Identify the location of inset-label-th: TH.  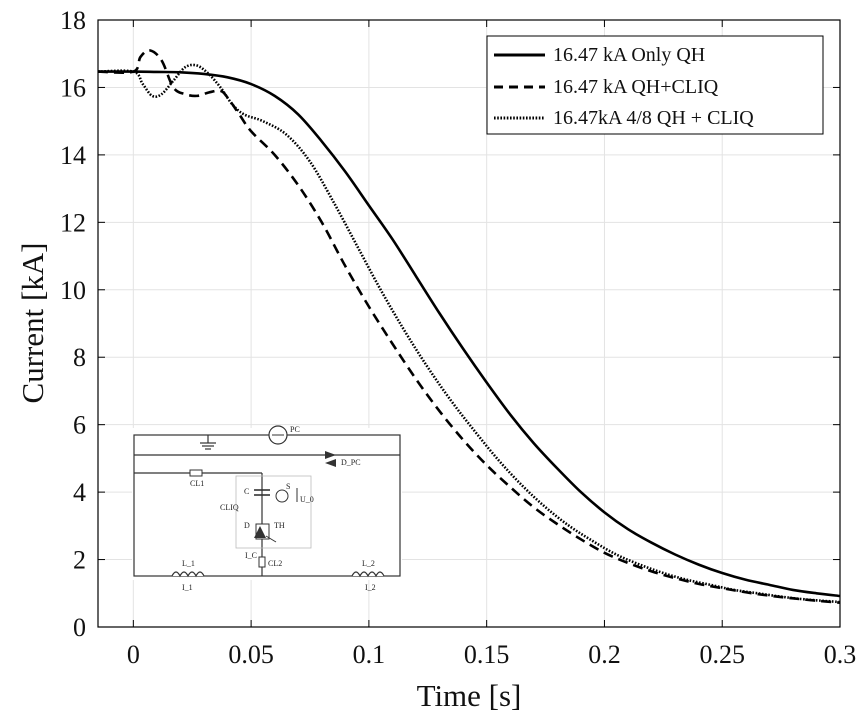
(279, 525).